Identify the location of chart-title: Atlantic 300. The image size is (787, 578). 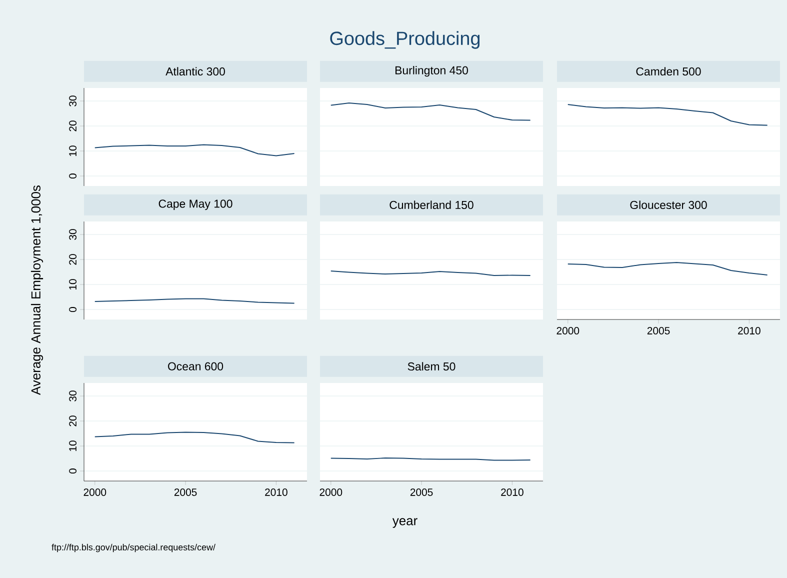
(195, 71).